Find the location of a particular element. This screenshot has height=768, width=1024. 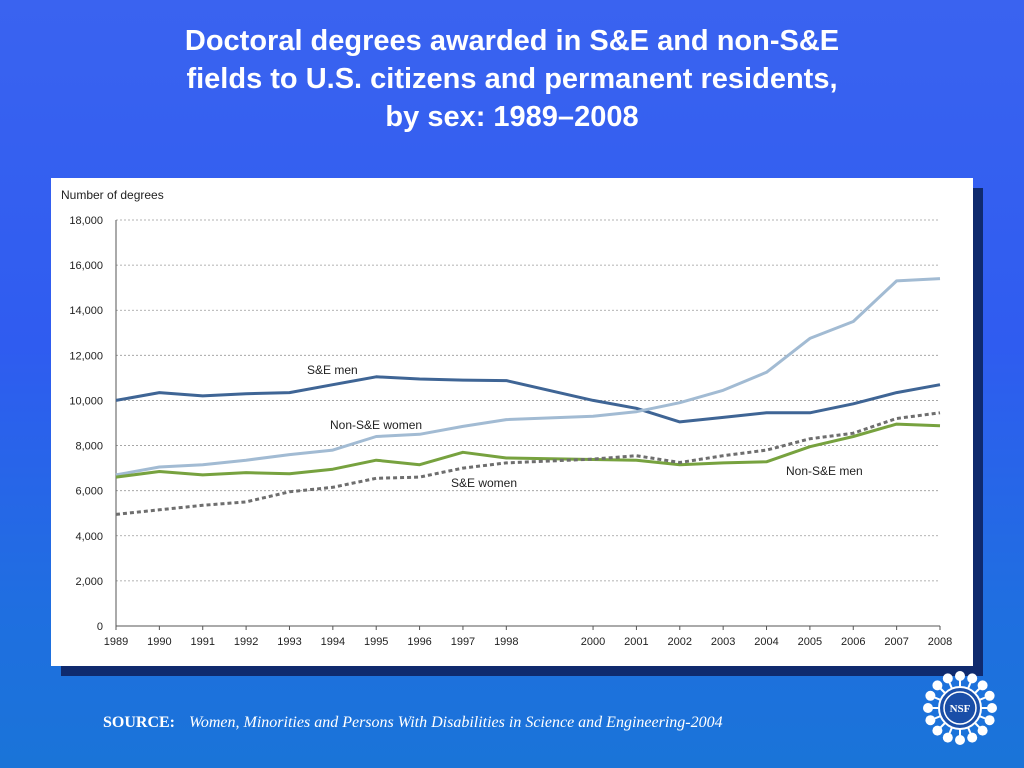

x-tick-label: 1990 is located at coordinates (159, 642).